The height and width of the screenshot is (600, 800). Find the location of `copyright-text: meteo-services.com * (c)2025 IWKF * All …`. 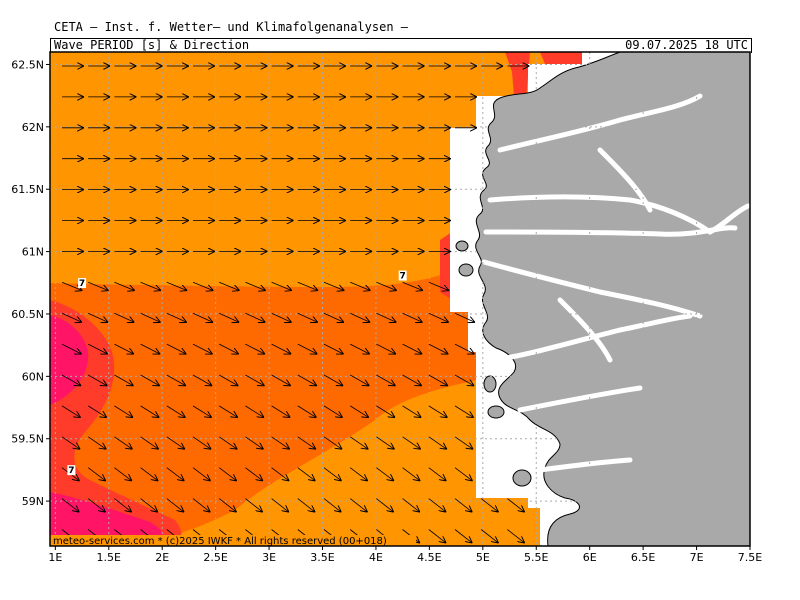

copyright-text: meteo-services.com * (c)2025 IWKF * All … is located at coordinates (220, 541).